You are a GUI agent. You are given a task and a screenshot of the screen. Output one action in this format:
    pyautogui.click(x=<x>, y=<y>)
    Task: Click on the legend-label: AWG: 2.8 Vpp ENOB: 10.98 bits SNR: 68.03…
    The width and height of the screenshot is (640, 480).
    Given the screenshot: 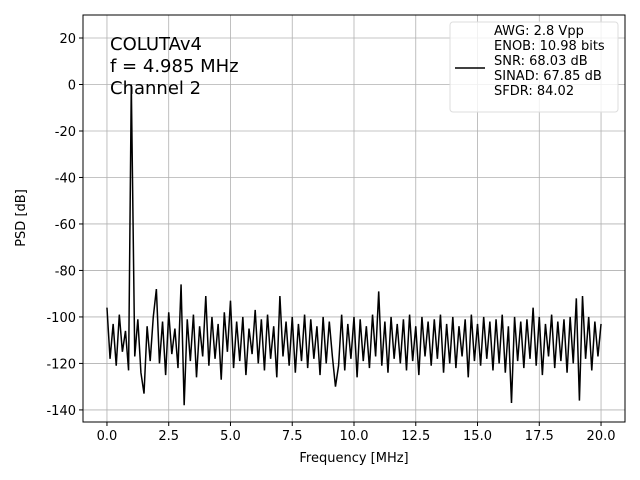 What is the action you would take?
    pyautogui.click(x=549, y=61)
    